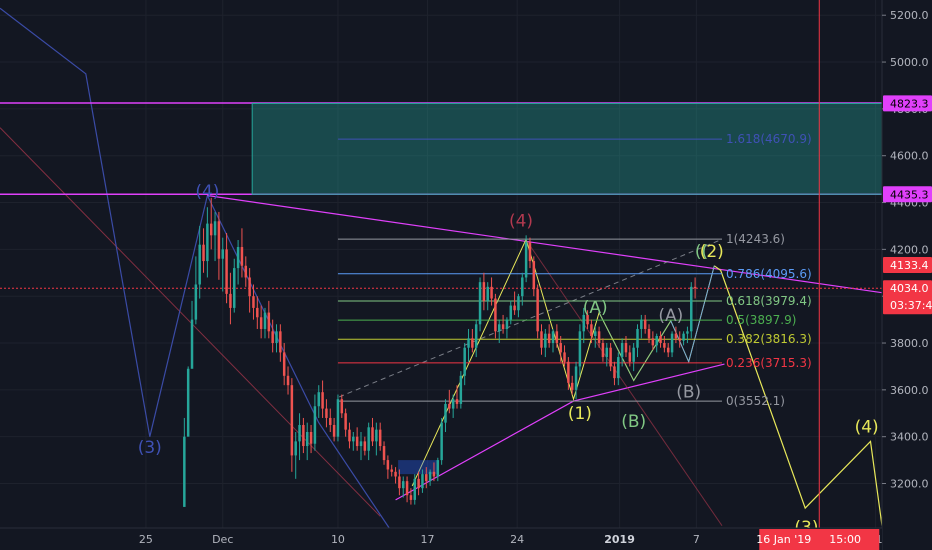  Describe the element at coordinates (755, 239) in the screenshot. I see `fib-level-label: 1(4243.6)` at that location.